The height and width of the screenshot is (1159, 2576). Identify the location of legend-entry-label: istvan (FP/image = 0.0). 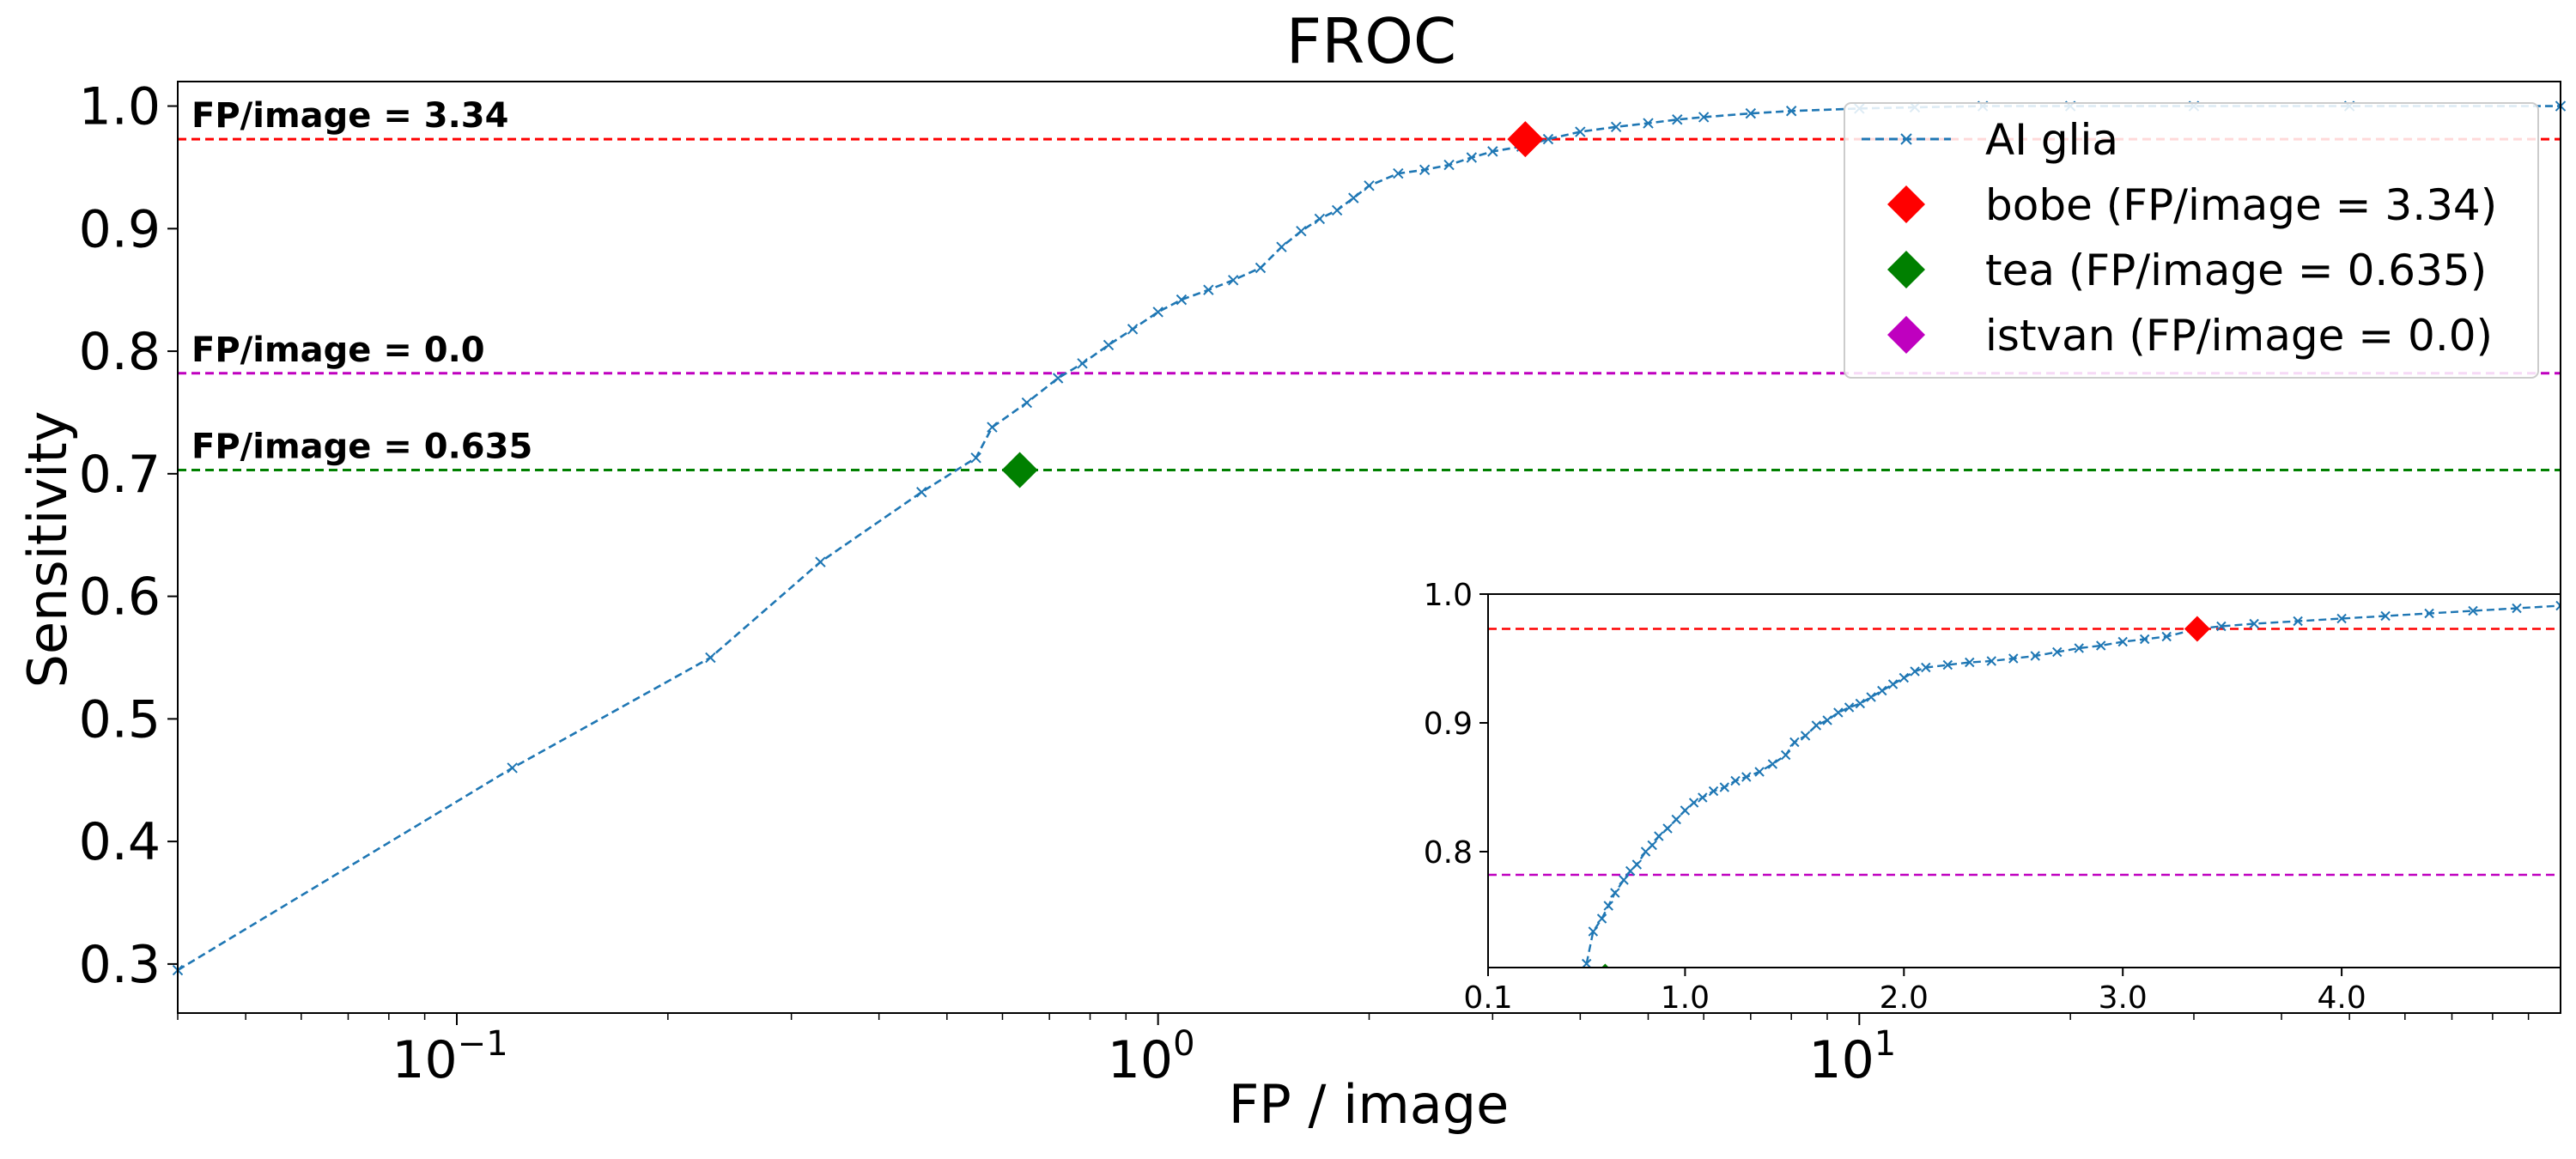
(2239, 336).